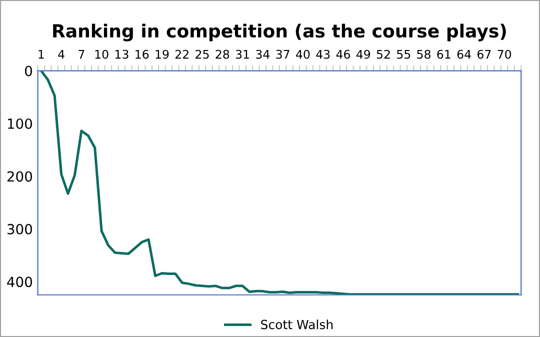  What do you see at coordinates (242, 54) in the screenshot?
I see `x-tick-label: 31` at bounding box center [242, 54].